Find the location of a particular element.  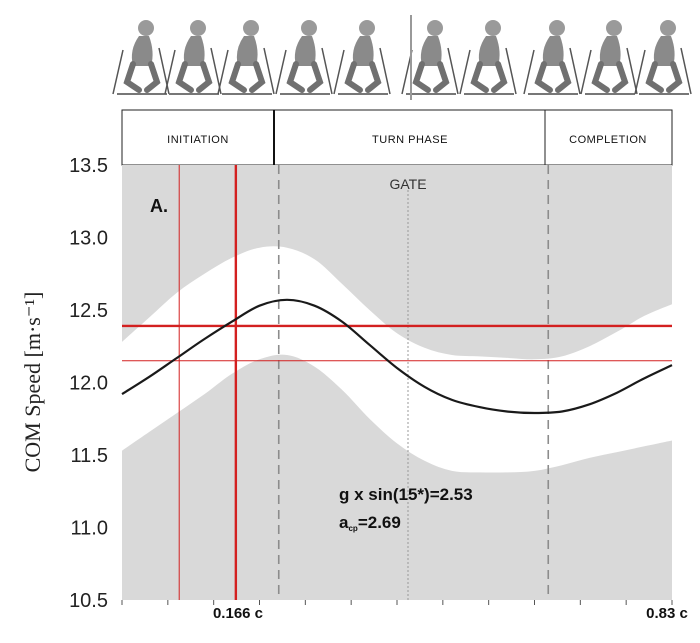

phase-turn-label: TURN PHASE is located at coordinates (410, 140).